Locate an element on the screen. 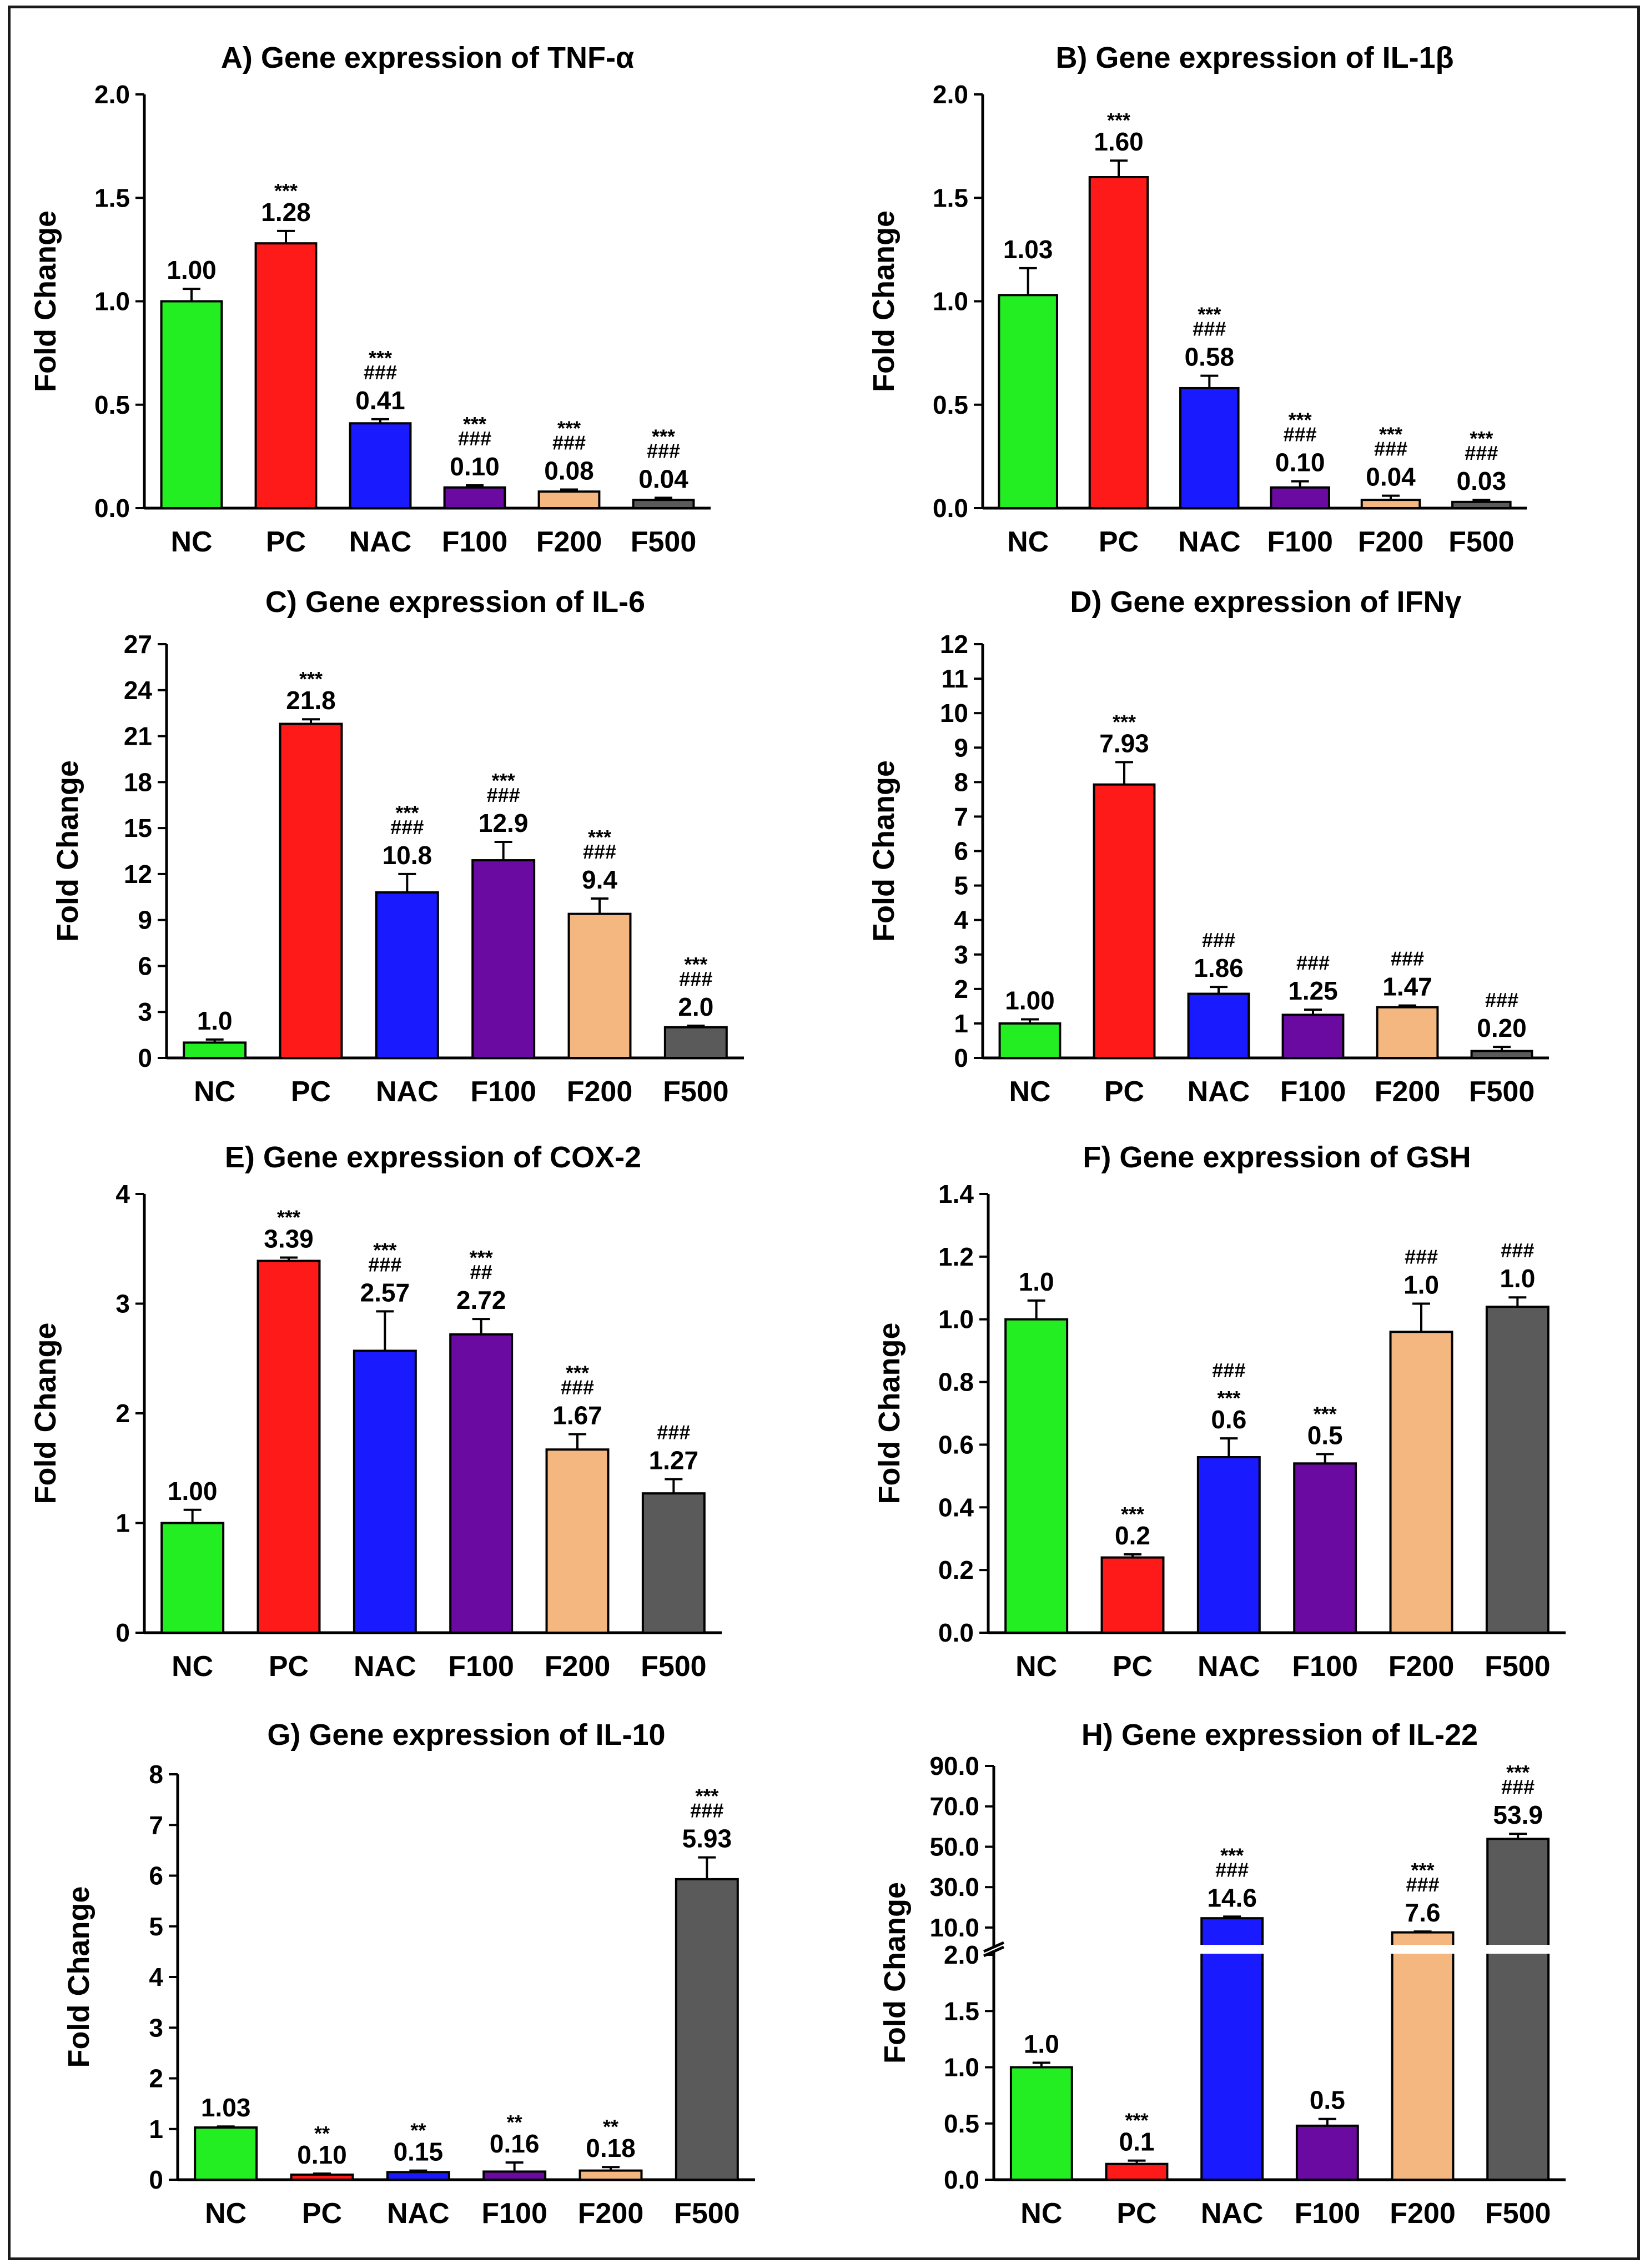 Image resolution: width=1650 pixels, height=2268 pixels. data-label: 0.04 is located at coordinates (663, 479).